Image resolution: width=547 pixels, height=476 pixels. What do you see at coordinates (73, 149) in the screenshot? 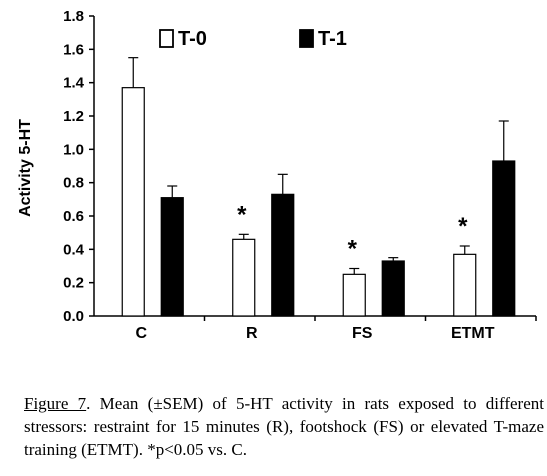
I see `y-tick-label: 1.0` at bounding box center [73, 149].